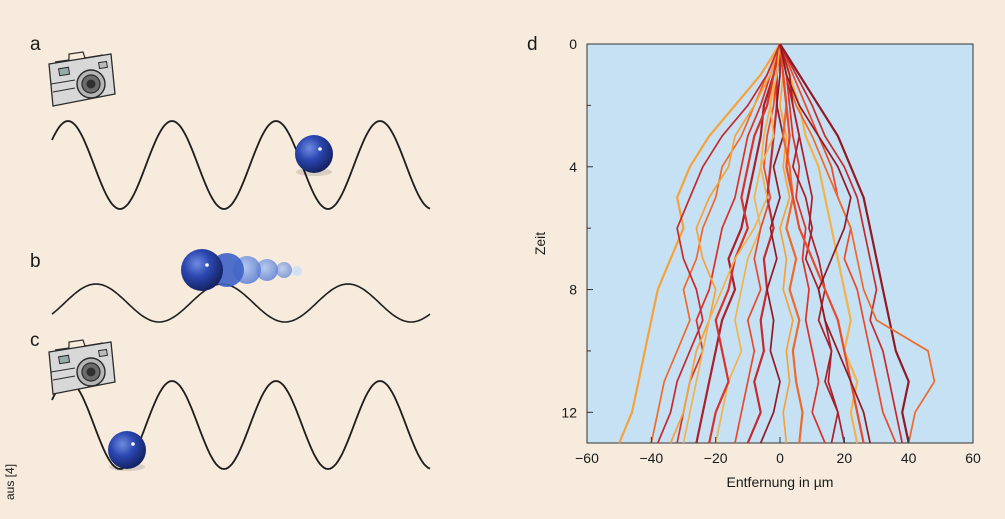 This screenshot has height=519, width=1005. Describe the element at coordinates (35, 340) in the screenshot. I see `panel-label-c: c` at that location.